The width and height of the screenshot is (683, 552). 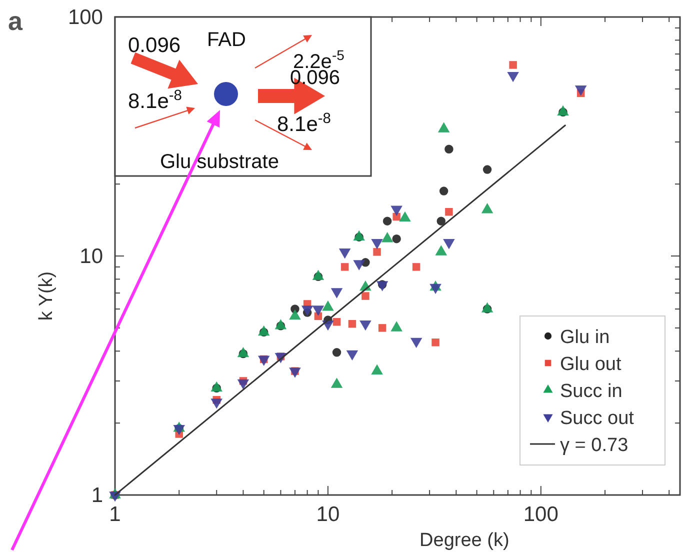 What do you see at coordinates (219, 162) in the screenshot?
I see `annotation: Glu substrate` at bounding box center [219, 162].